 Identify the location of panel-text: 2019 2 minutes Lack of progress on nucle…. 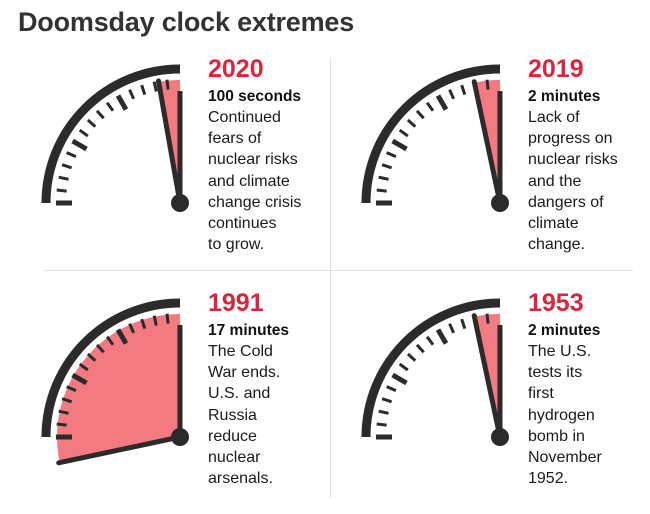
(573, 155).